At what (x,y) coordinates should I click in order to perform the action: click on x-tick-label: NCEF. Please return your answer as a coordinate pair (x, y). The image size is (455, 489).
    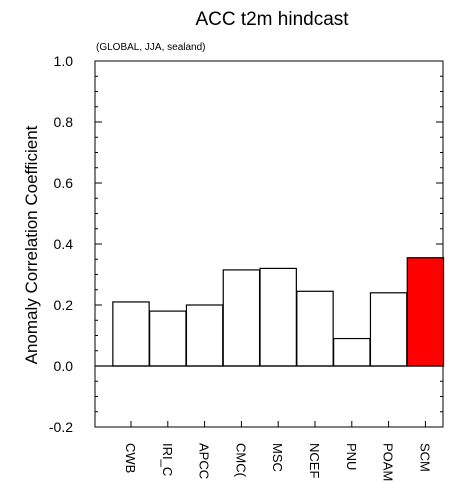
    Looking at the image, I should click on (314, 460).